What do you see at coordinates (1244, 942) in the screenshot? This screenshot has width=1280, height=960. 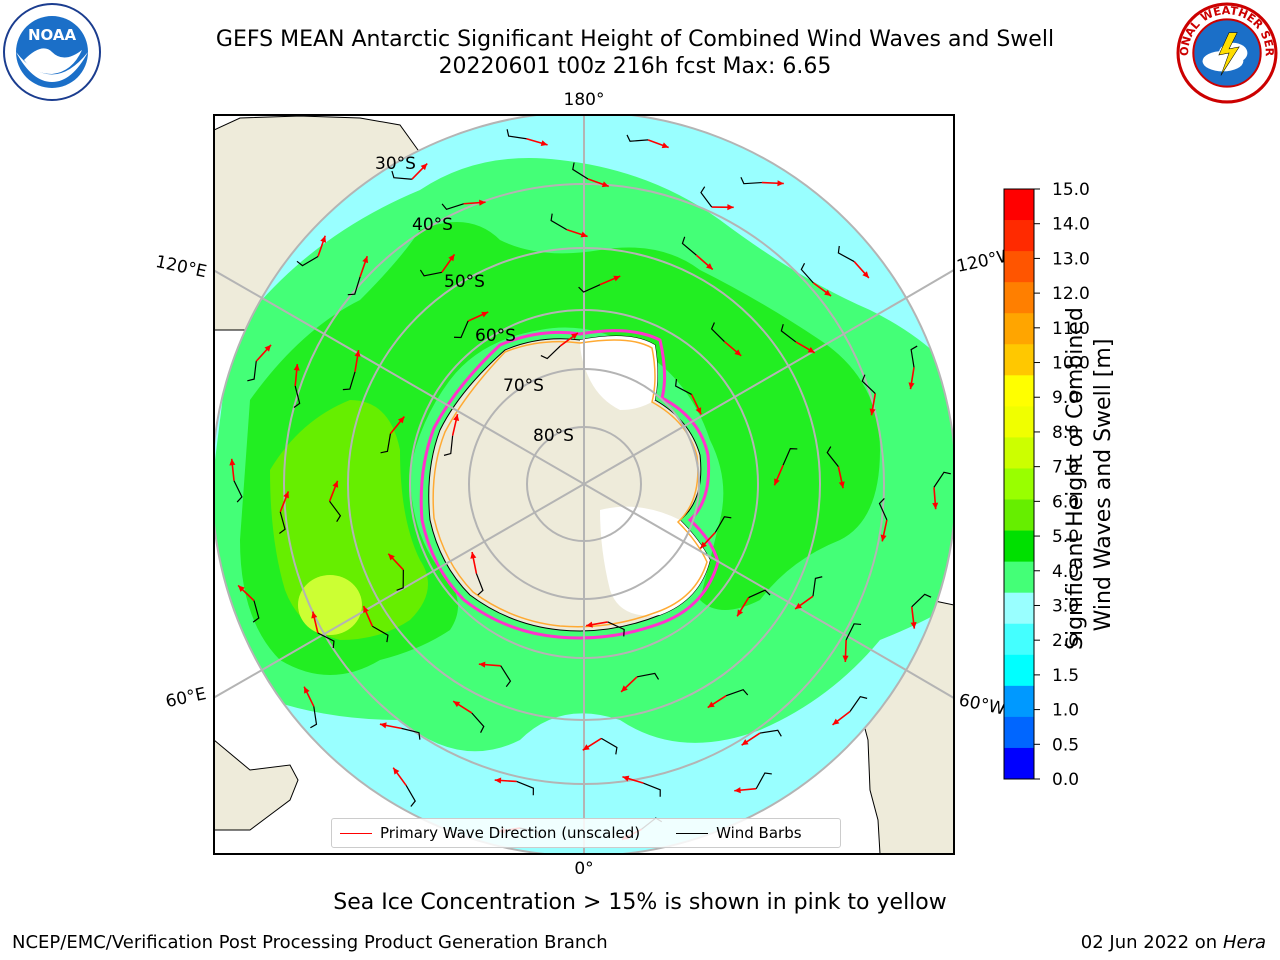 I see `footer-host: Hera` at bounding box center [1244, 942].